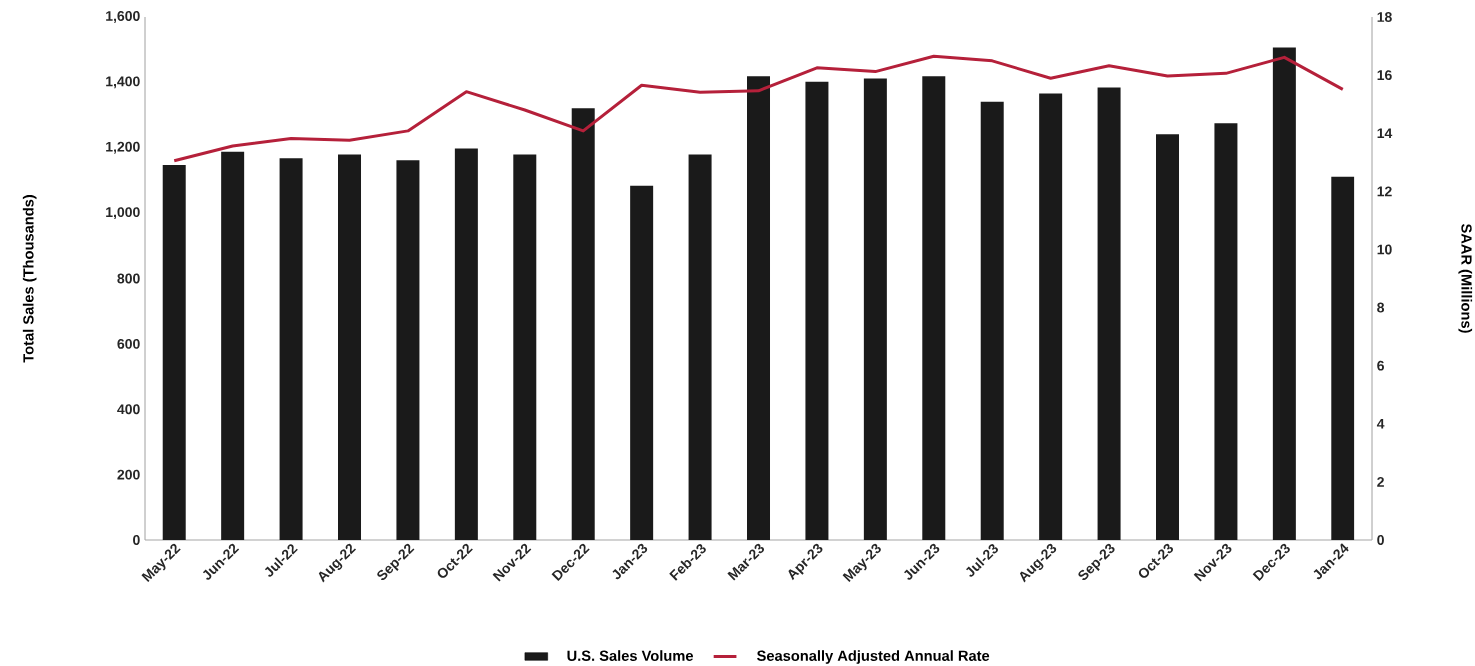 The width and height of the screenshot is (1475, 666). What do you see at coordinates (128, 409) in the screenshot?
I see `y-tick-label: 400` at bounding box center [128, 409].